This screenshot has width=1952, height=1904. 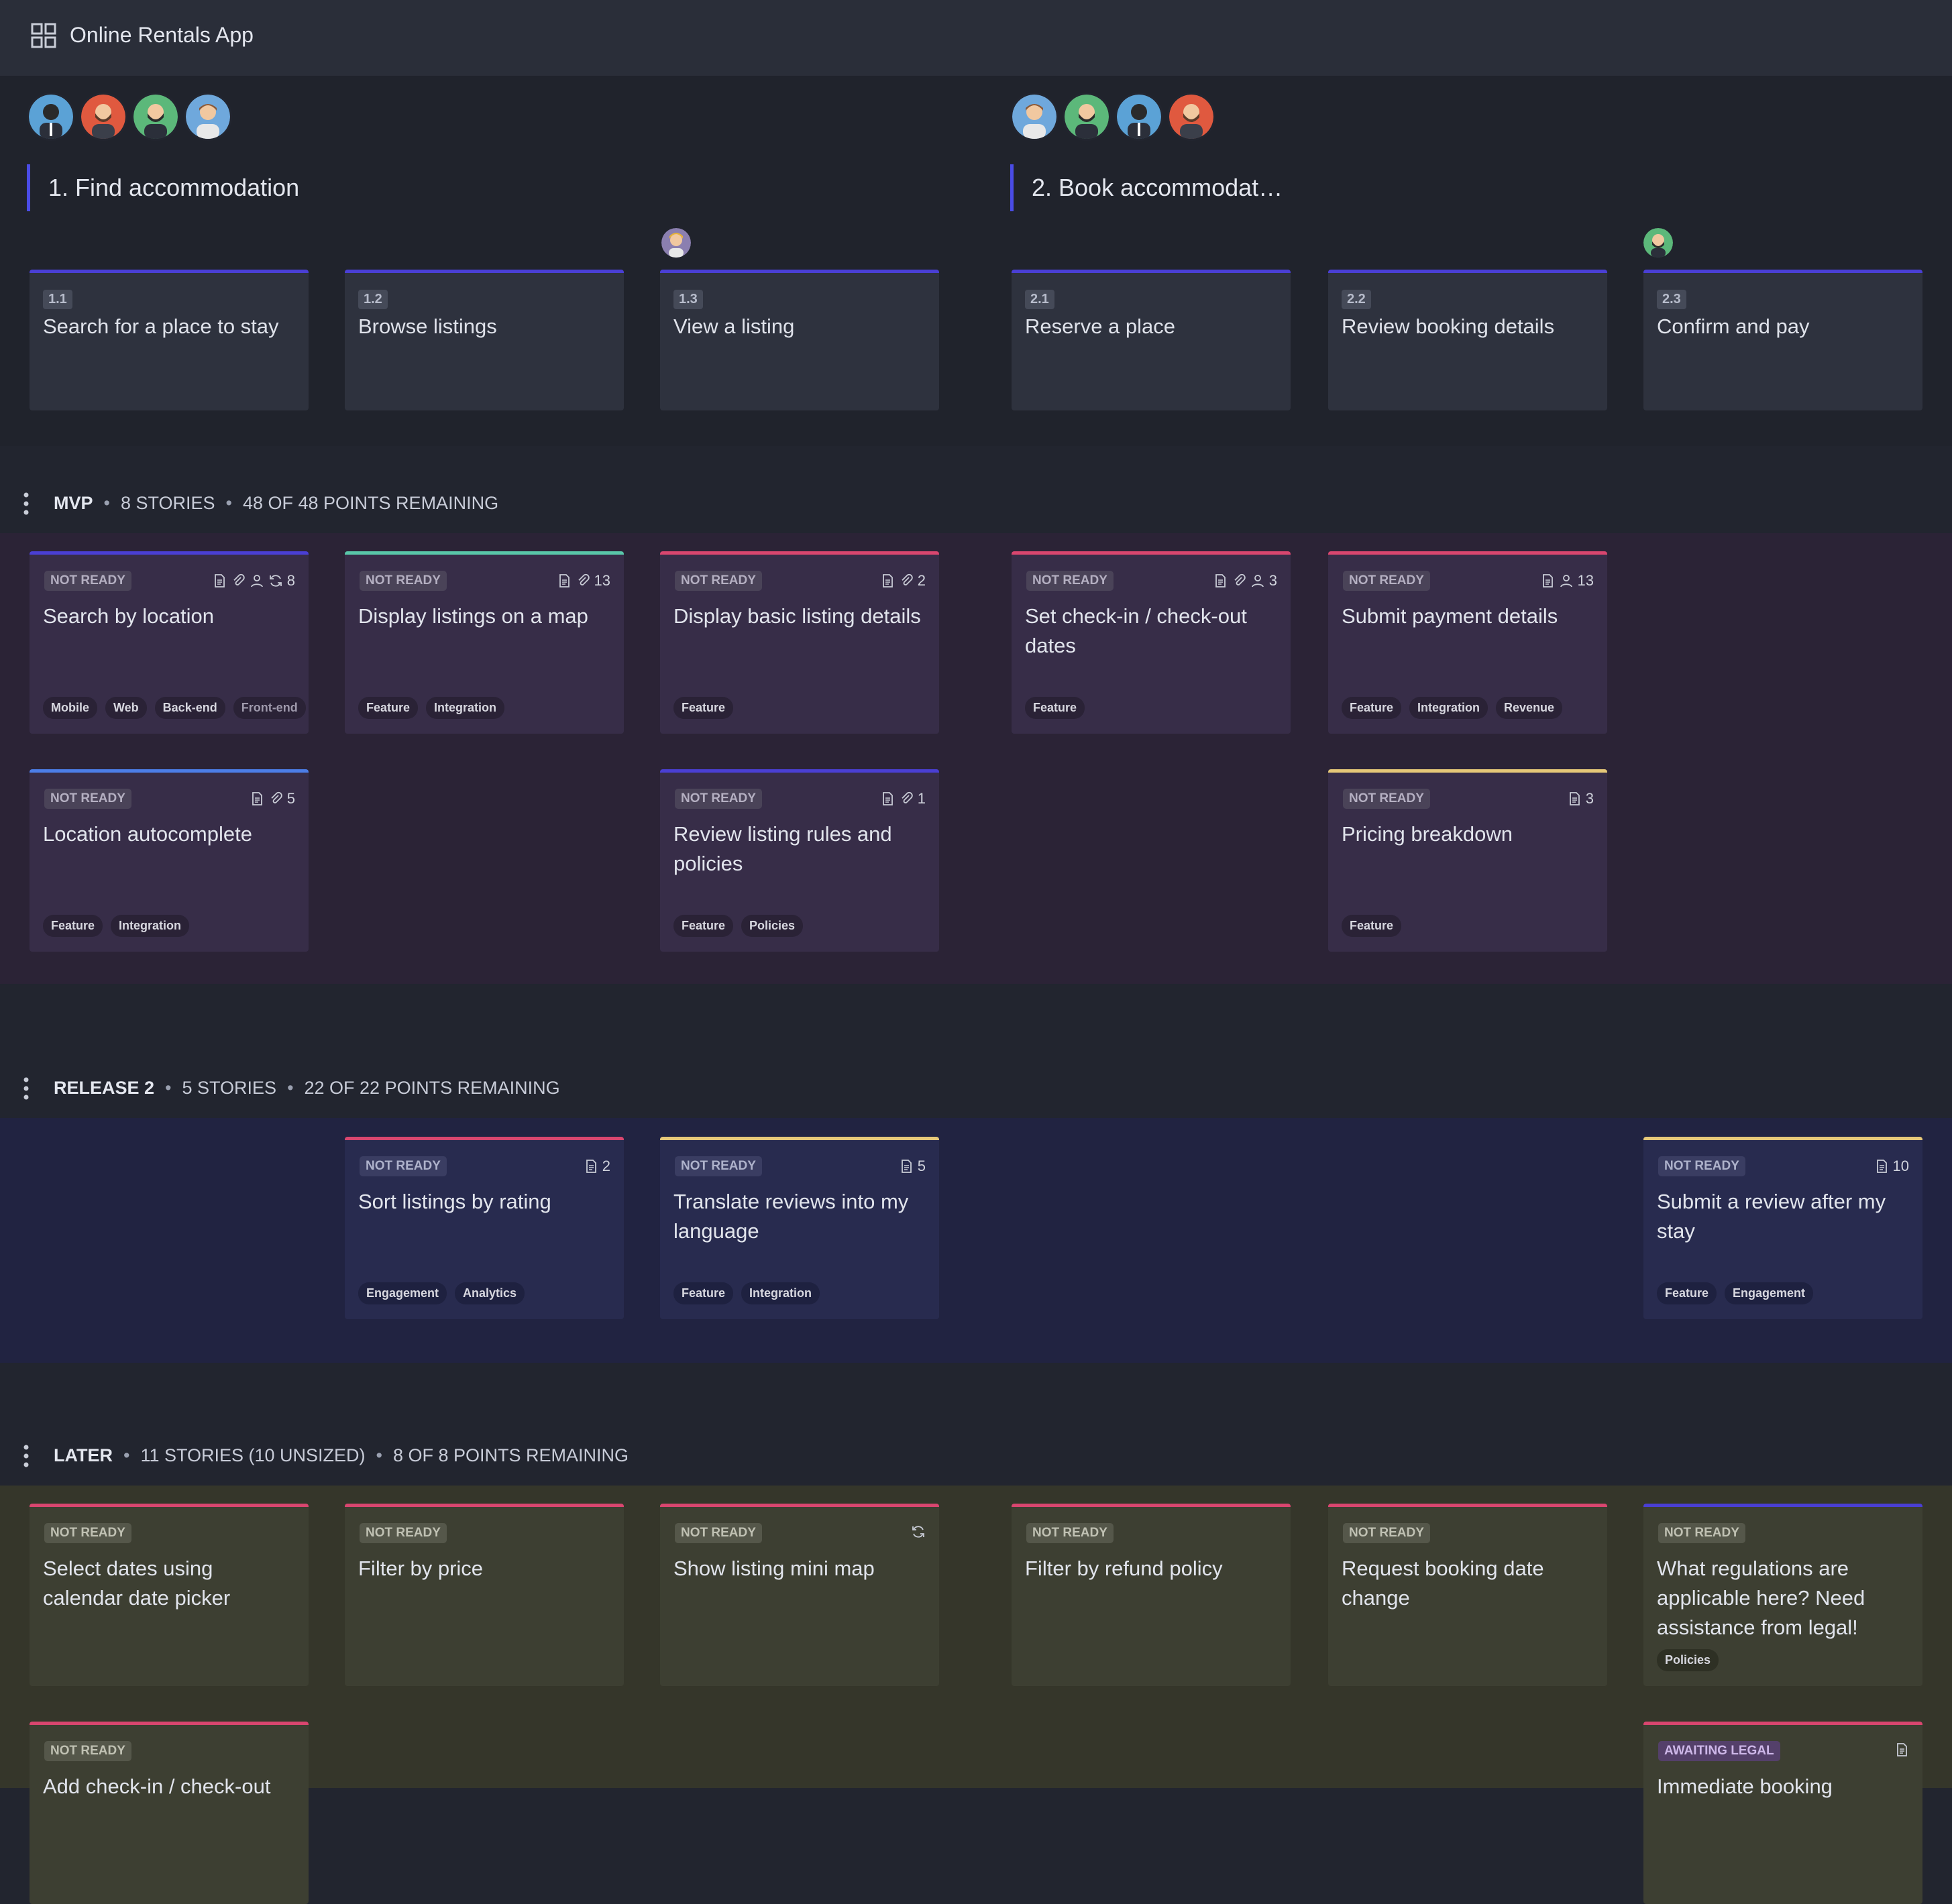 I want to click on story-title: Request booking date change, so click(x=1443, y=1583).